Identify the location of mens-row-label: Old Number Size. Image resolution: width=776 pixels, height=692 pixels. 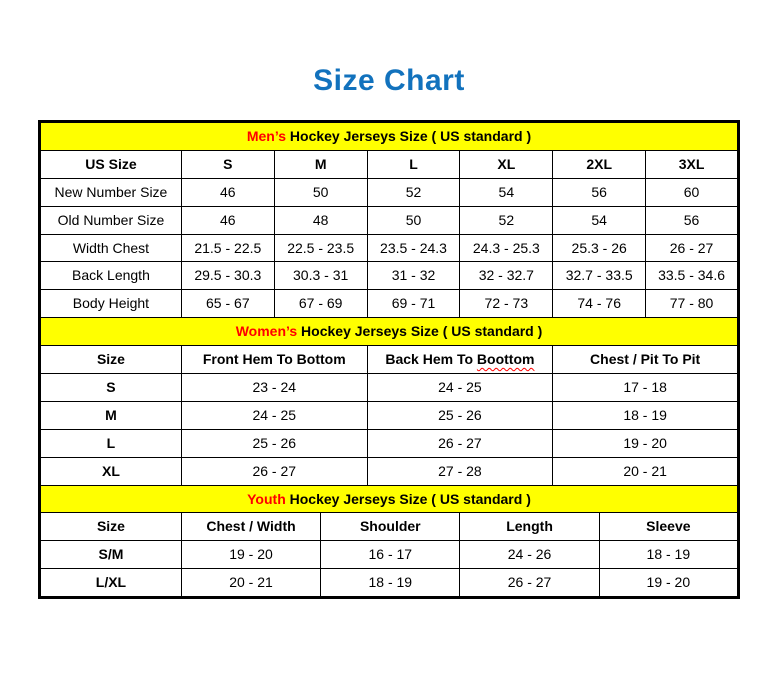
(110, 220).